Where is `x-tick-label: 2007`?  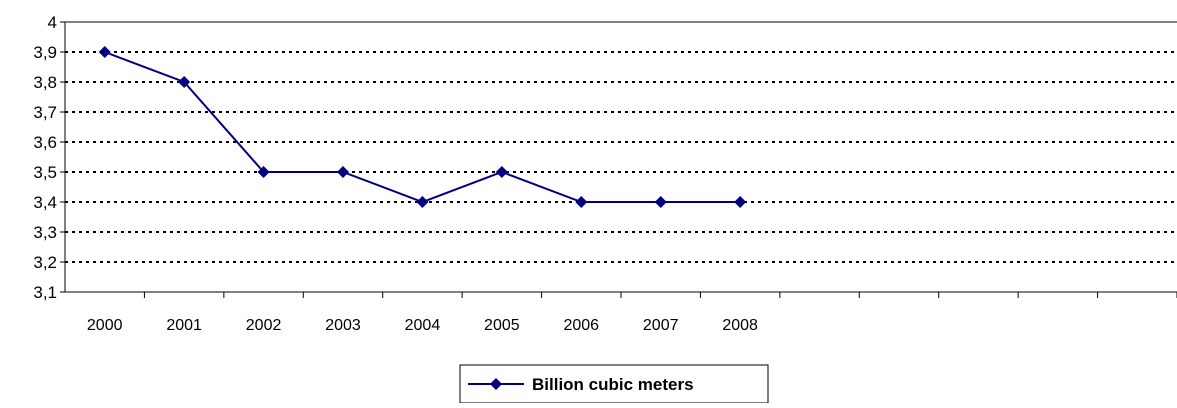 x-tick-label: 2007 is located at coordinates (661, 325).